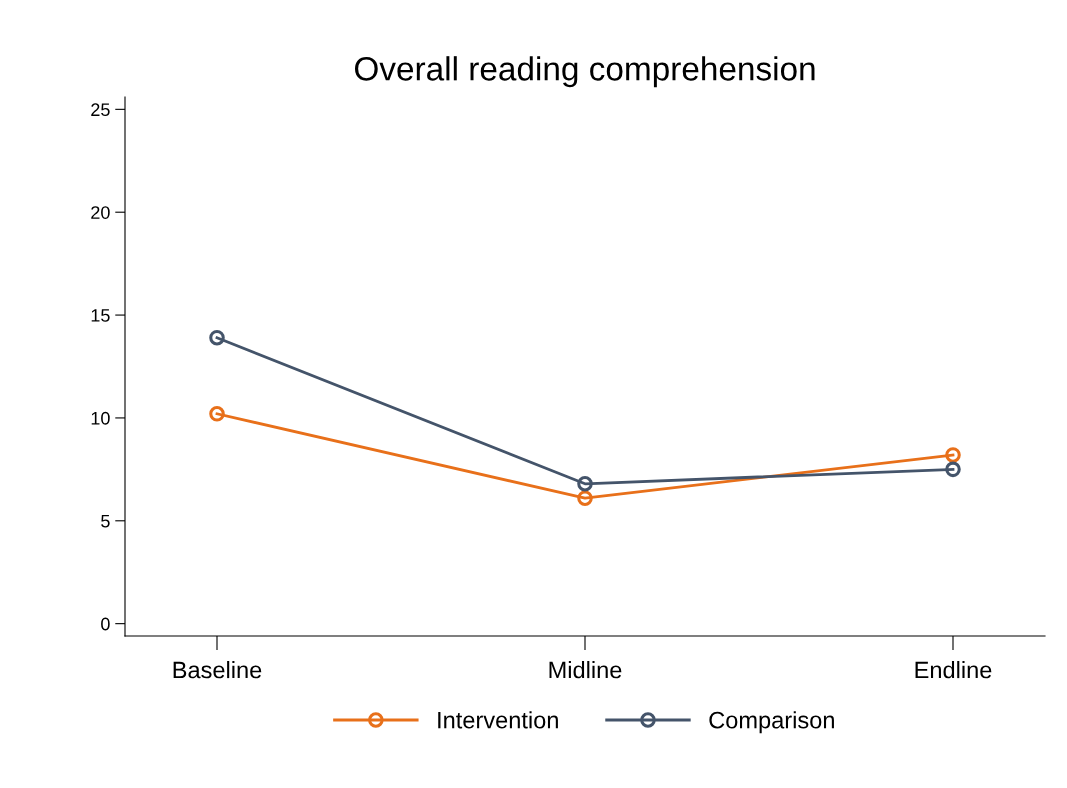 Image resolution: width=1067 pixels, height=788 pixels. I want to click on y-tick-label: 0, so click(105, 624).